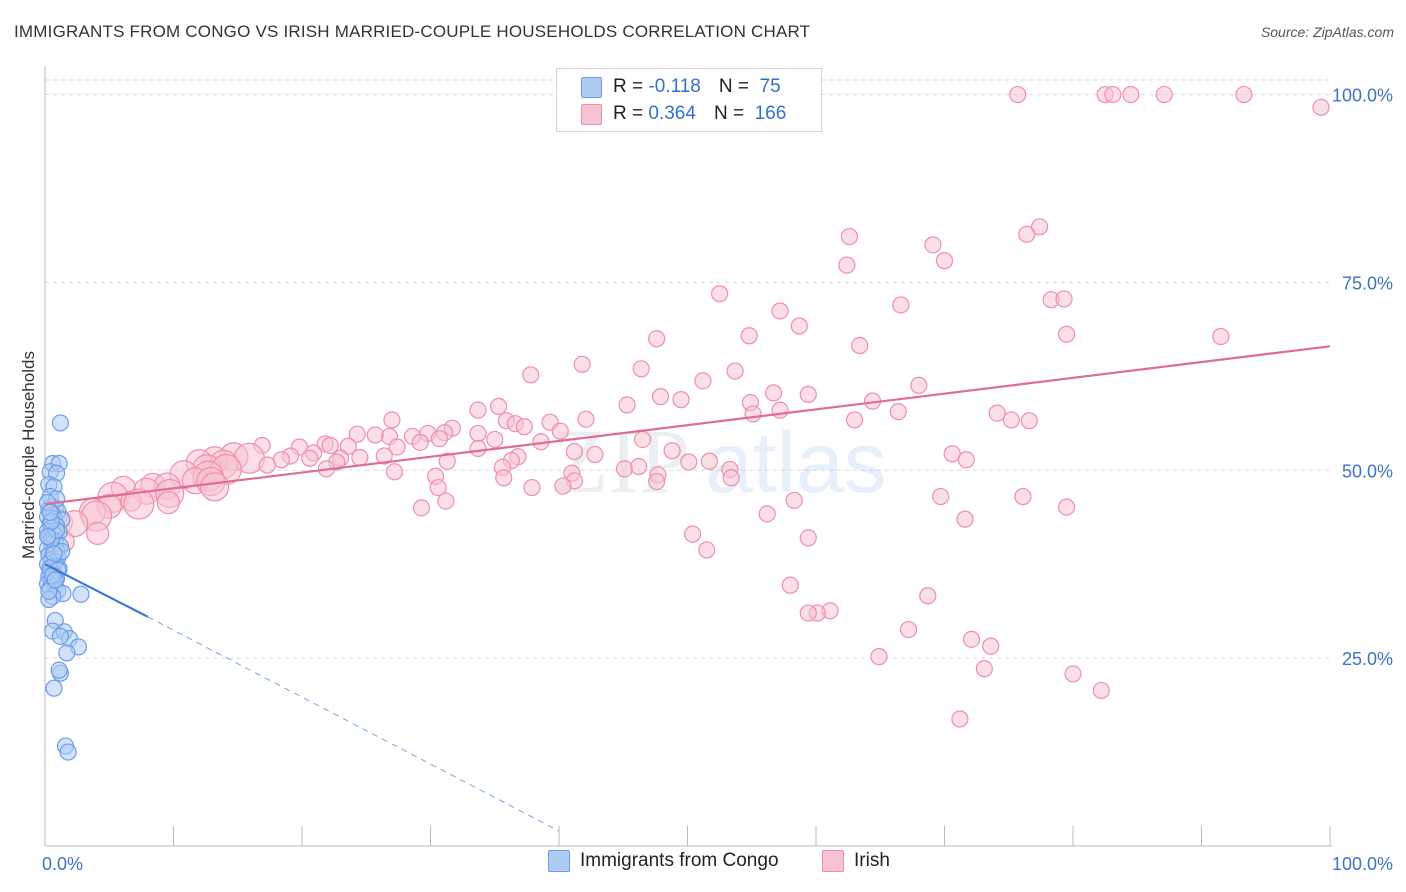  I want to click on congo-points, so click(64, 587).